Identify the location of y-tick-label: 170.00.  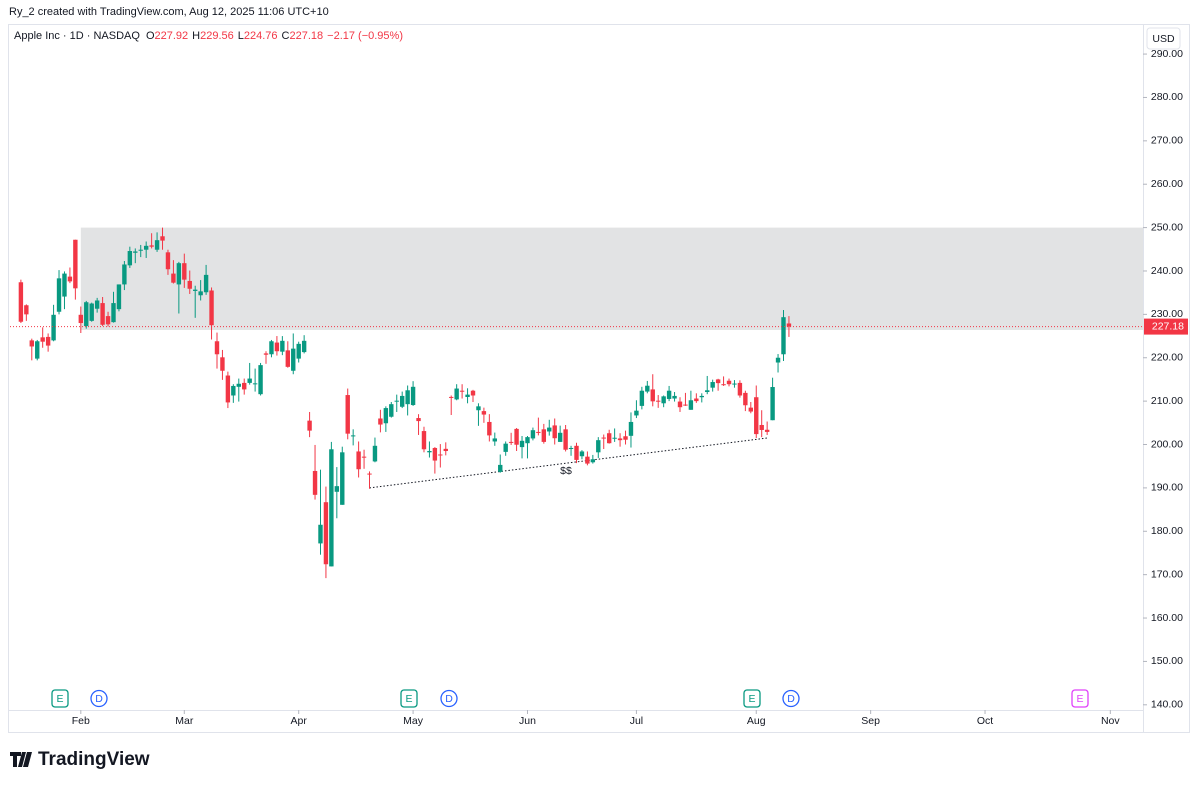
(1167, 574).